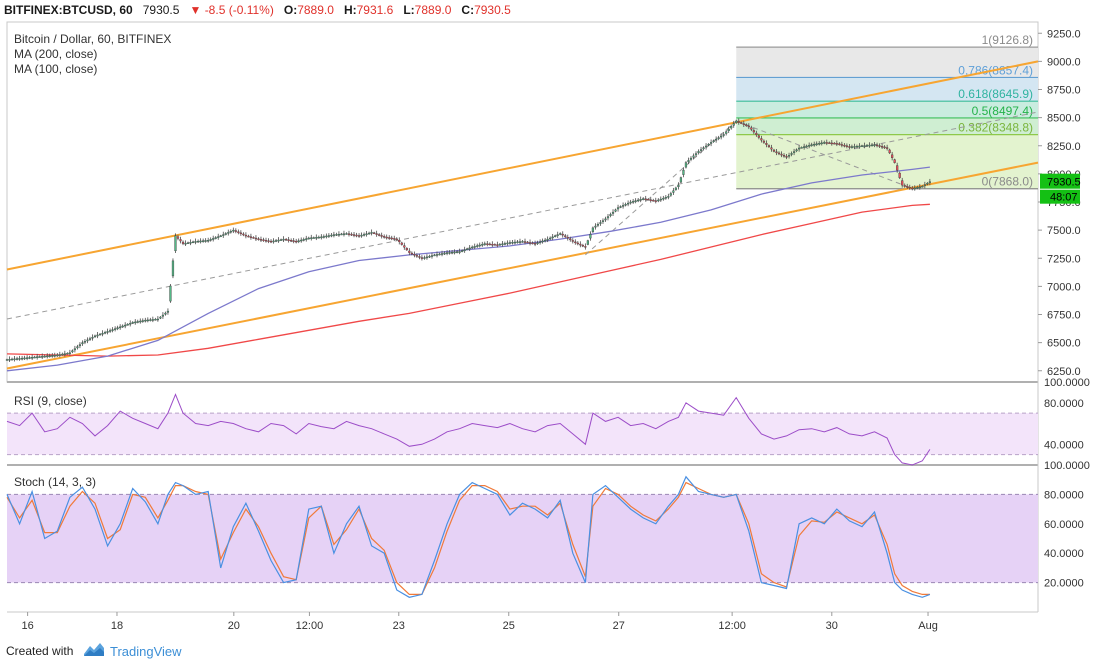  I want to click on price-tick-label: 6500.0, so click(1064, 344).